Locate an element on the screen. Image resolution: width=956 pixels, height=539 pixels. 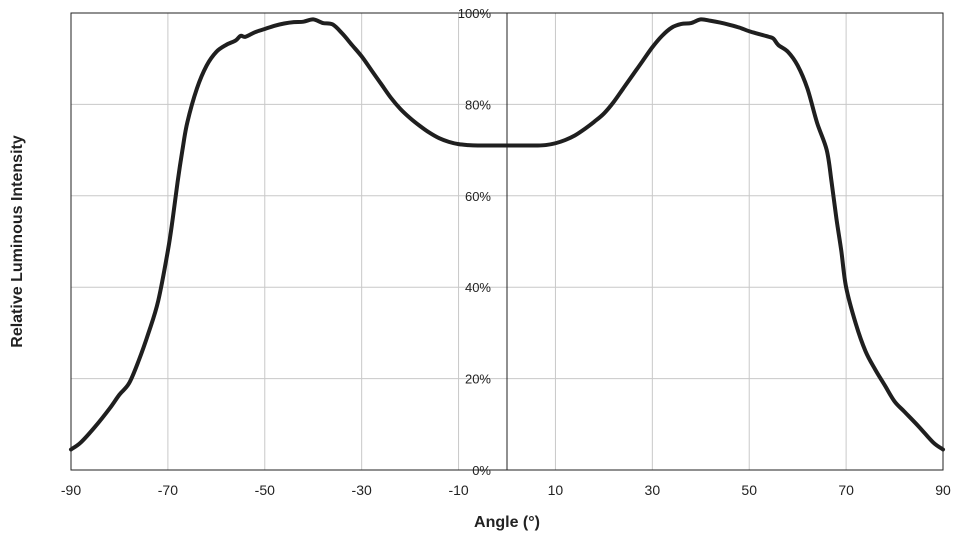
x-tick-label: -10 is located at coordinates (458, 490).